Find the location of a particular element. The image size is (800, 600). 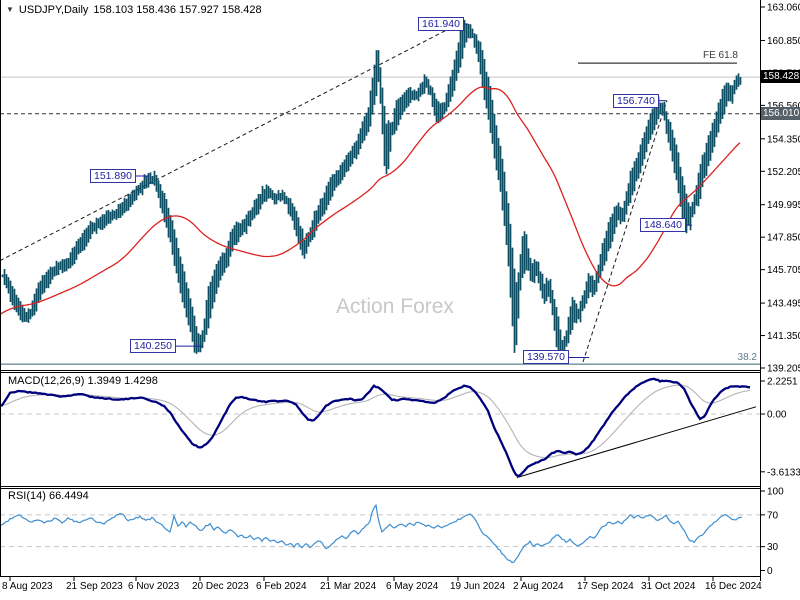

rsi-axis-labels: 100 70 30 0 is located at coordinates (772, 532).